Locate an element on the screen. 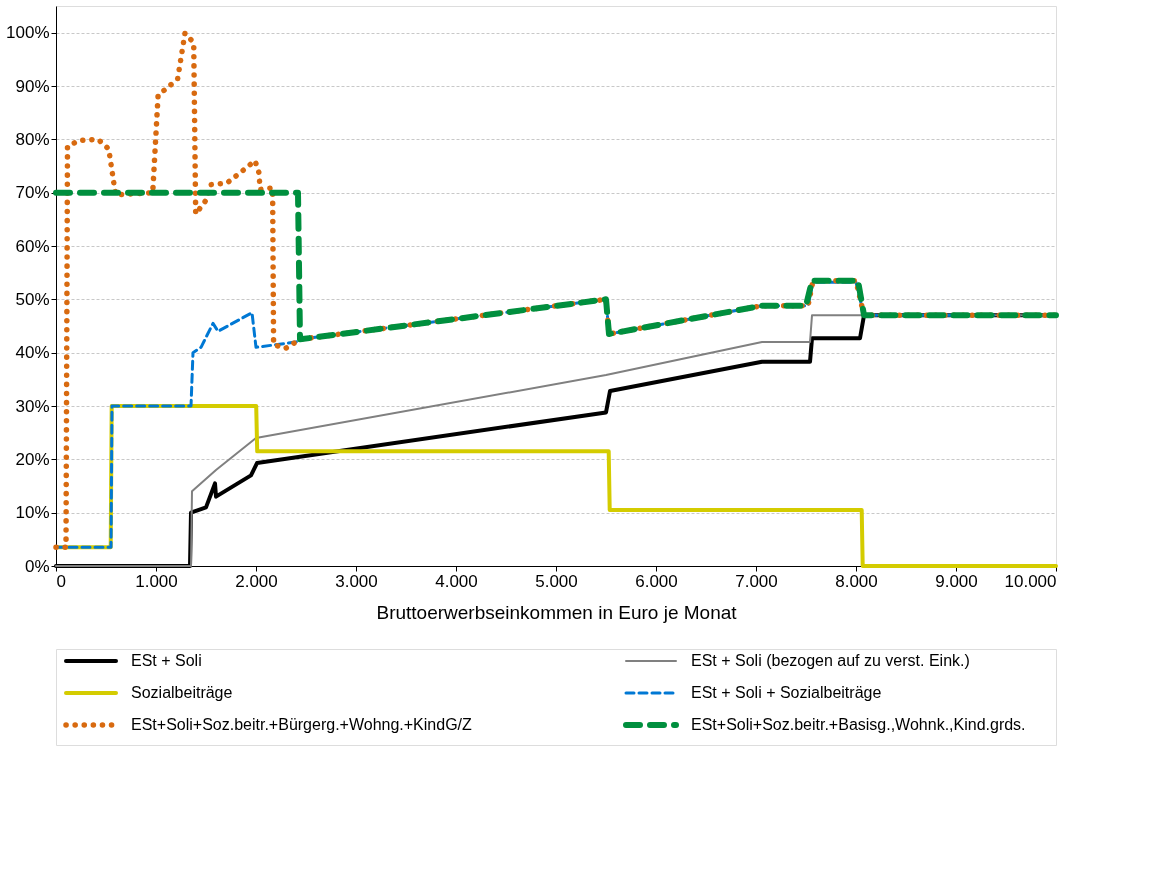 This screenshot has width=1159, height=873. y-tick-label: 30% is located at coordinates (32, 406).